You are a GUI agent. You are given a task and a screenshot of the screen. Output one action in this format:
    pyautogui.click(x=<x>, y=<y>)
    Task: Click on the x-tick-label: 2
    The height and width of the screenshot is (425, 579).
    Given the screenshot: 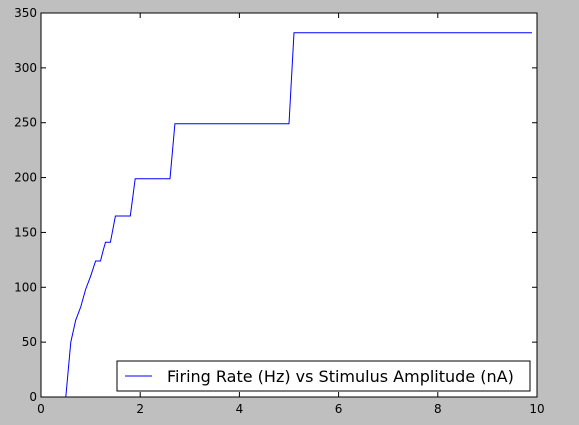 What is the action you would take?
    pyautogui.click(x=140, y=409)
    